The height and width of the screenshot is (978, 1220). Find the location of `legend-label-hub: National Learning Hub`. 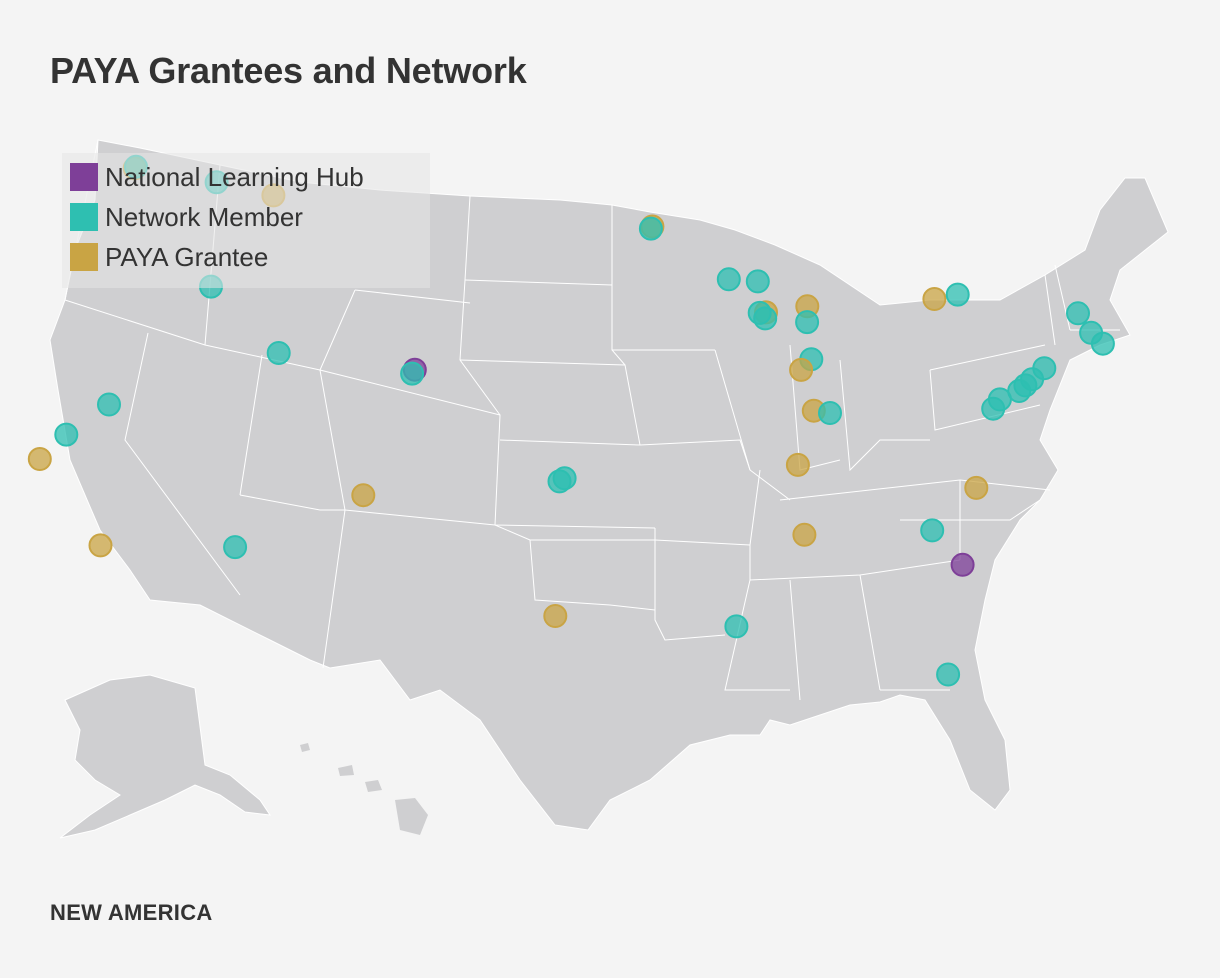

legend-label-hub: National Learning Hub is located at coordinates (234, 176).